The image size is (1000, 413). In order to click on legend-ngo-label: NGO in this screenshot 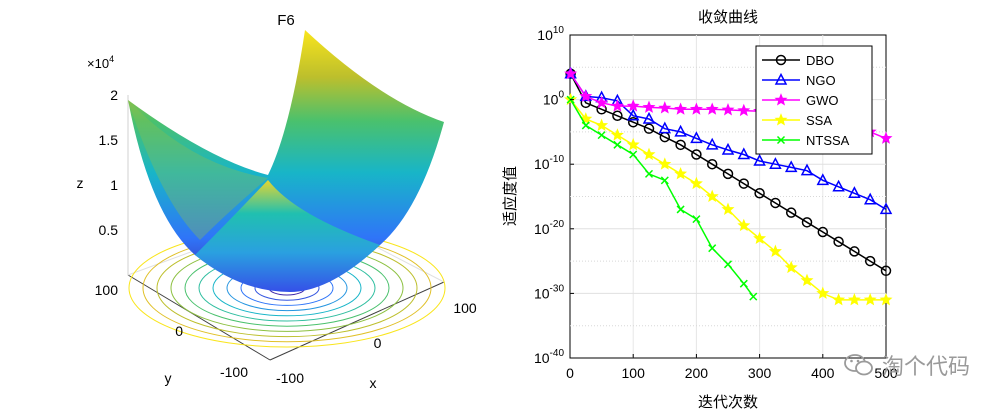, I will do `click(821, 80)`.